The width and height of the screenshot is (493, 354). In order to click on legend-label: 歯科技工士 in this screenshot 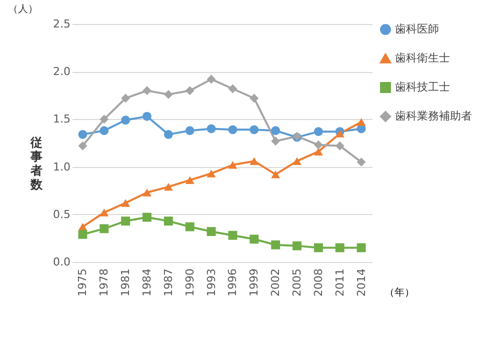, I will do `click(422, 87)`.